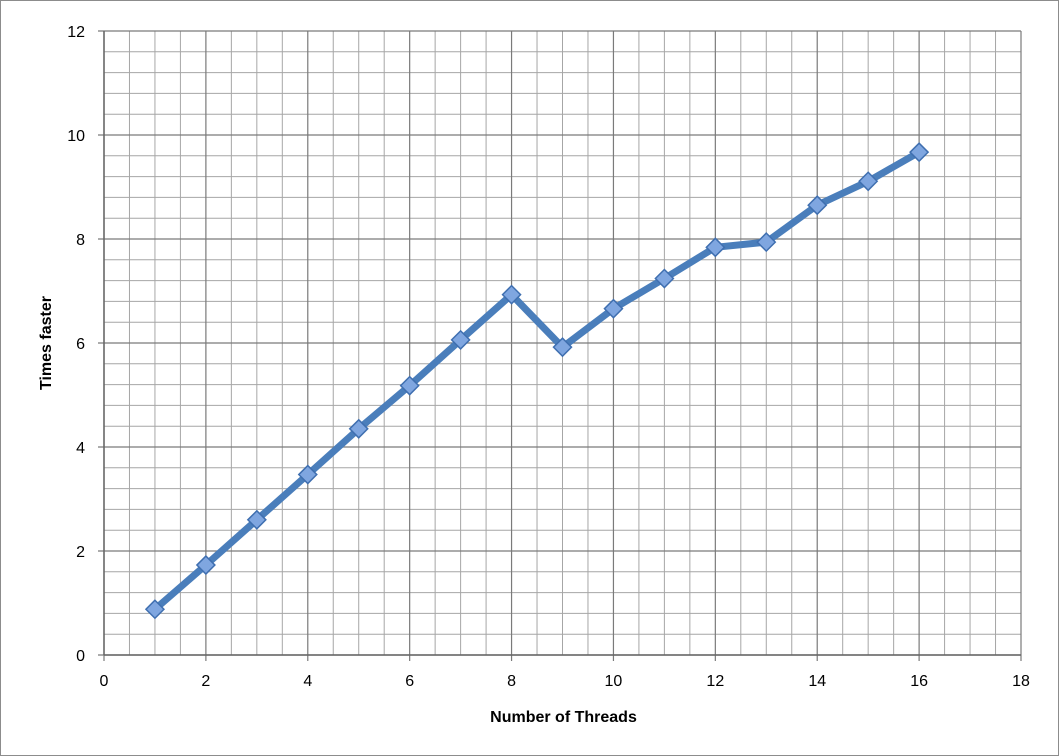 This screenshot has height=756, width=1059. I want to click on y-tick-label: 4, so click(80, 448).